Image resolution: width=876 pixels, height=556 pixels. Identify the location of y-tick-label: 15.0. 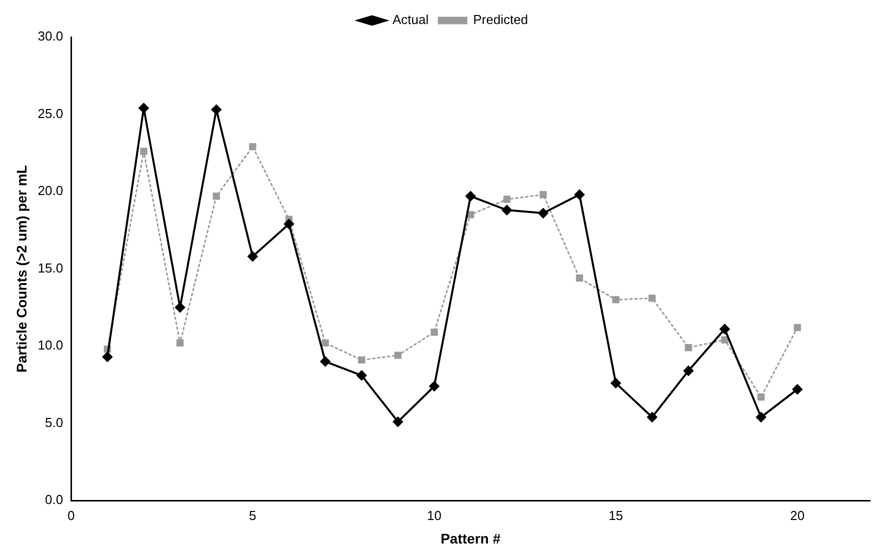
(51, 268).